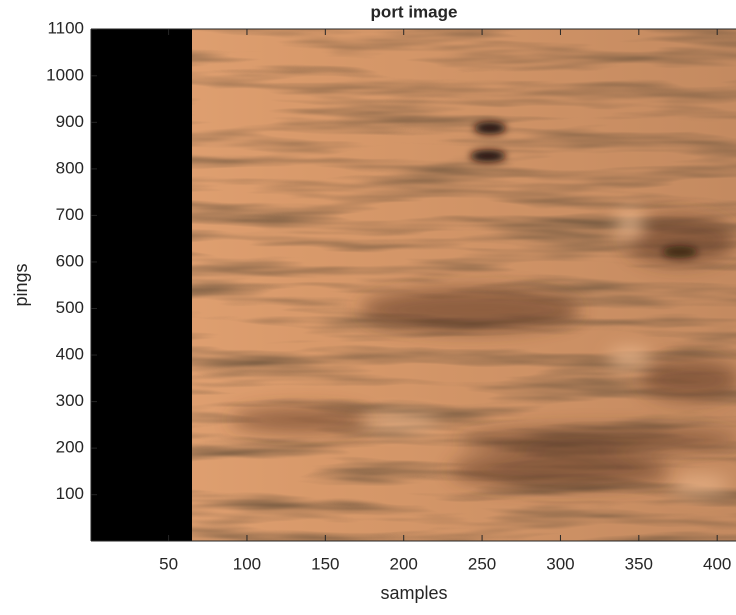 The width and height of the screenshot is (736, 615). Describe the element at coordinates (717, 563) in the screenshot. I see `x-tick-label: 400` at that location.